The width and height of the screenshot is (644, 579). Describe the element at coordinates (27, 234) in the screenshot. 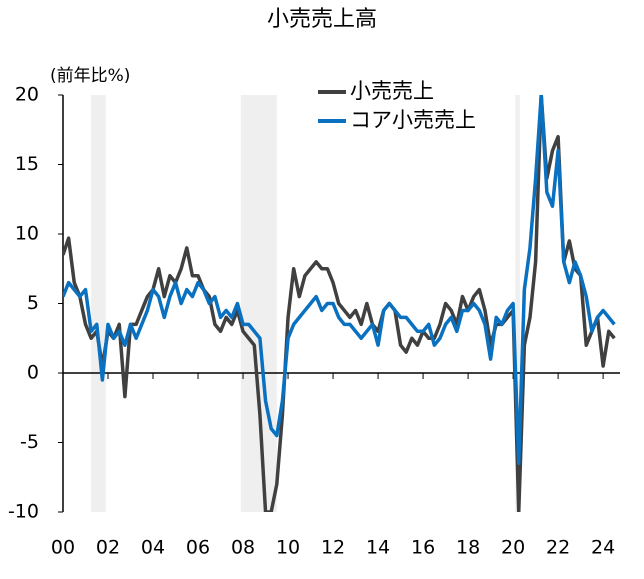

I see `y-tick-label: 10` at that location.